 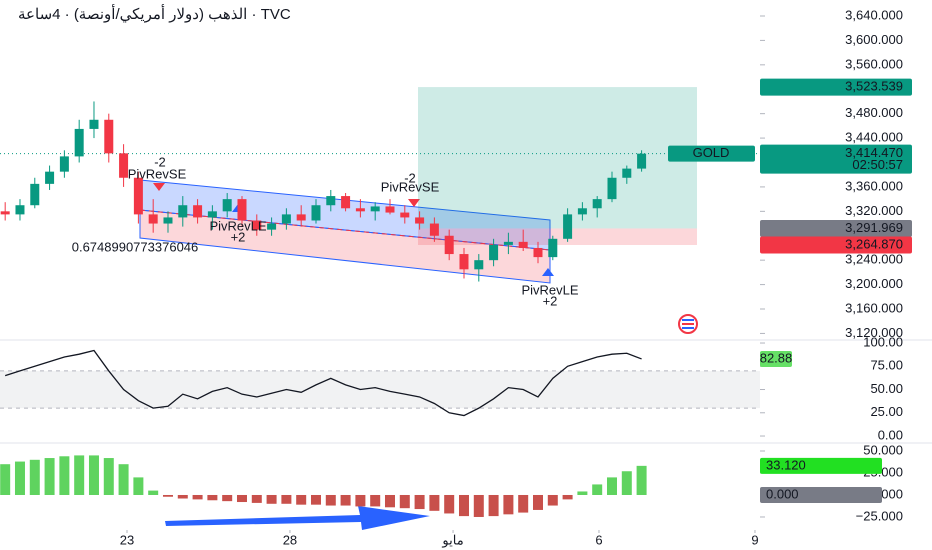 I want to click on x-tick-label: 6, so click(x=598, y=539).